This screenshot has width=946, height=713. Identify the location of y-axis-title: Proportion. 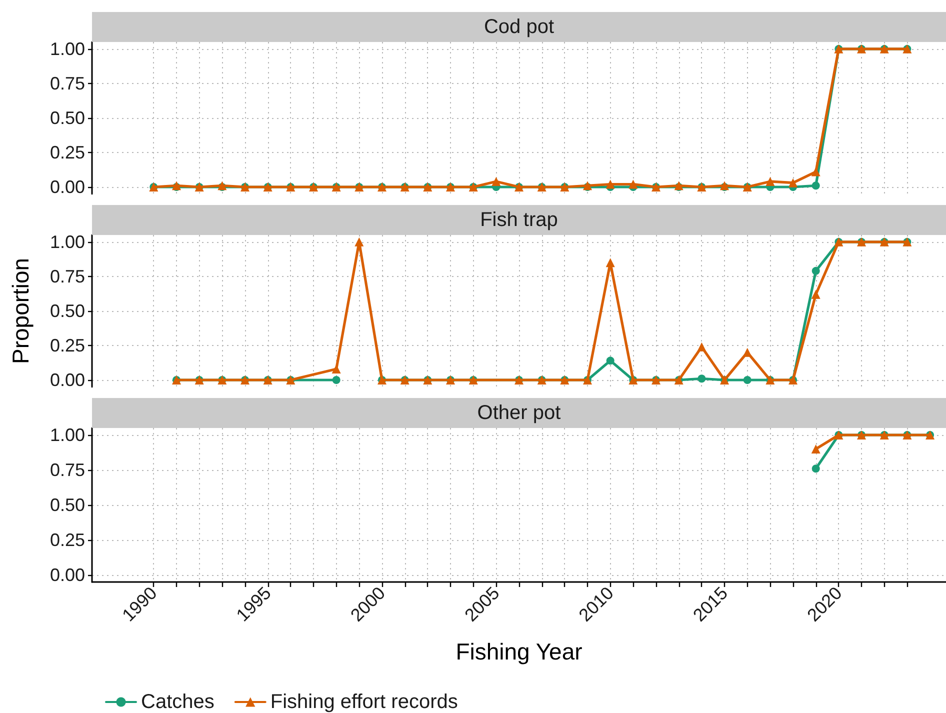
(21, 311).